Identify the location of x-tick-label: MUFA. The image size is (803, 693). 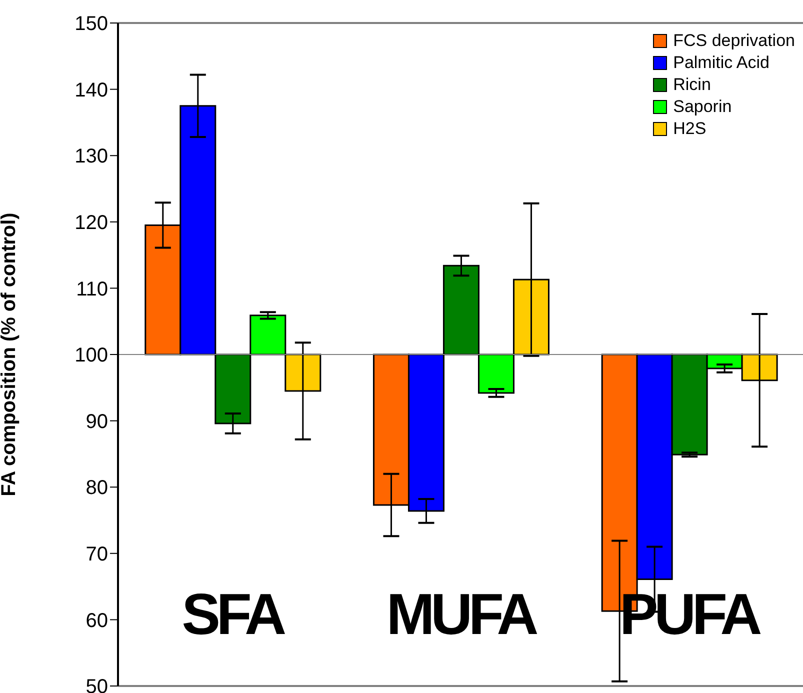
(462, 614).